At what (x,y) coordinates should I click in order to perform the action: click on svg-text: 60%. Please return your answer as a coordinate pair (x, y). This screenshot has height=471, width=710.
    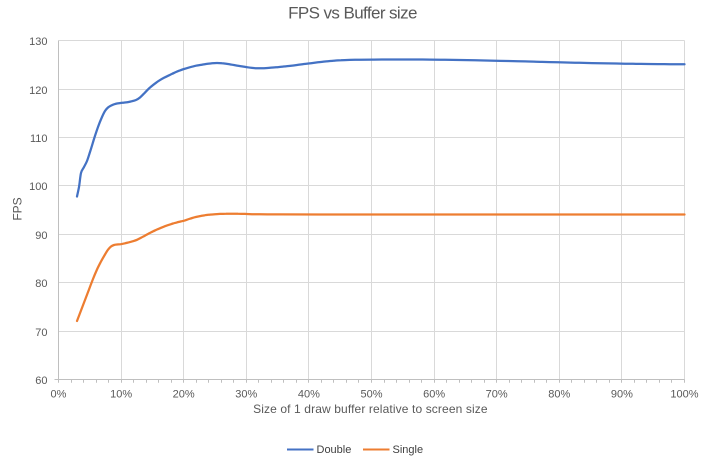
    Looking at the image, I should click on (434, 395).